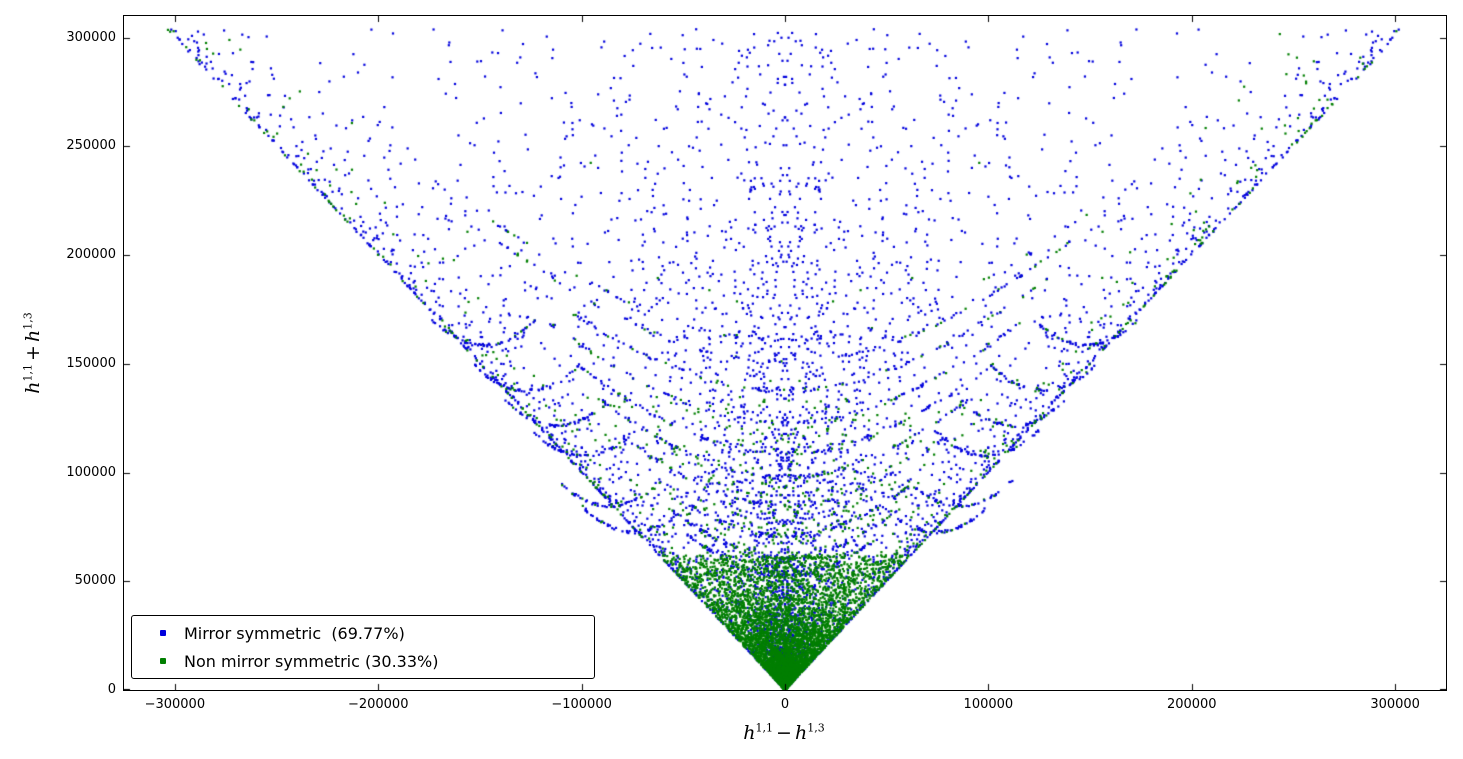 The image size is (1463, 759). What do you see at coordinates (294, 633) in the screenshot?
I see `legend-label: Mirror symmetric (69.77%)` at bounding box center [294, 633].